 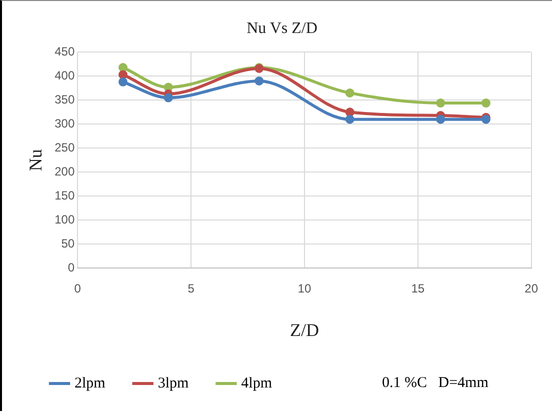 I want to click on x-axis-title: Z/D, so click(x=304, y=330).